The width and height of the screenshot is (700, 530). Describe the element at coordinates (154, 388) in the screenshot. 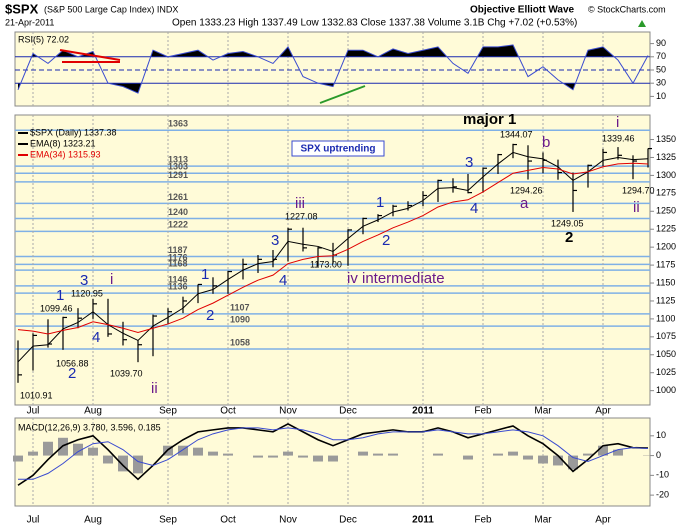

I see `annotation: ii` at that location.